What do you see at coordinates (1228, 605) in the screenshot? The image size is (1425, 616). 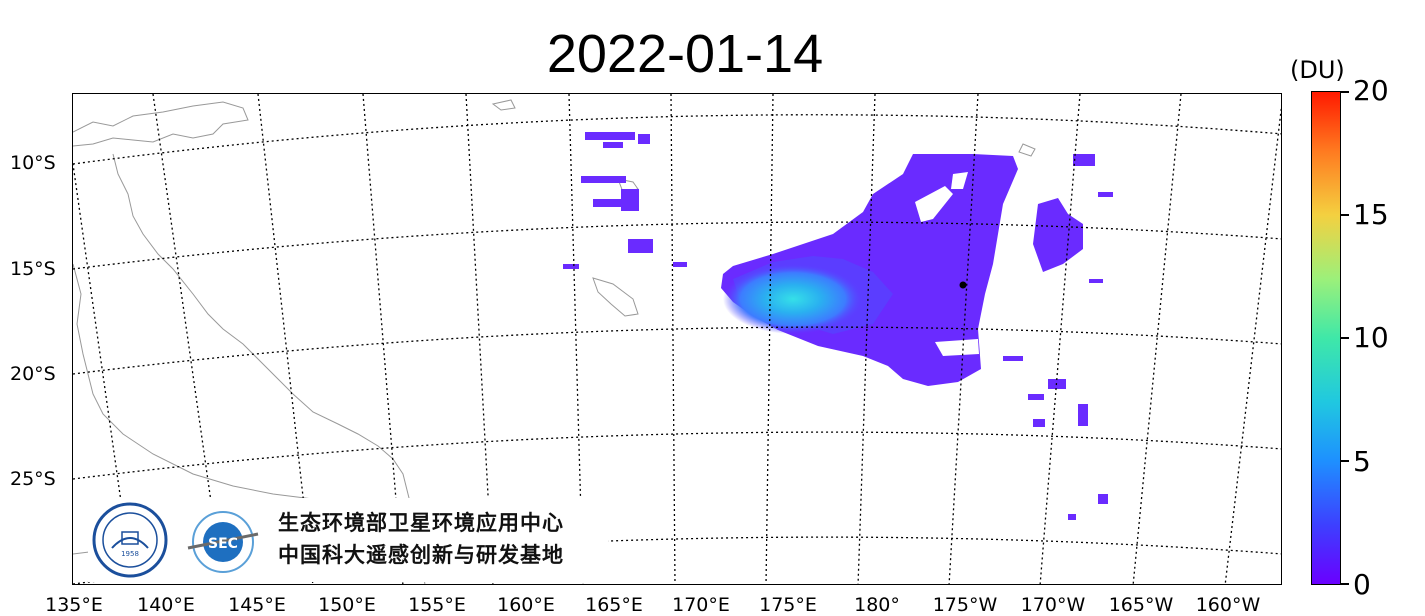 I see `lon-label: 160°W` at bounding box center [1228, 605].